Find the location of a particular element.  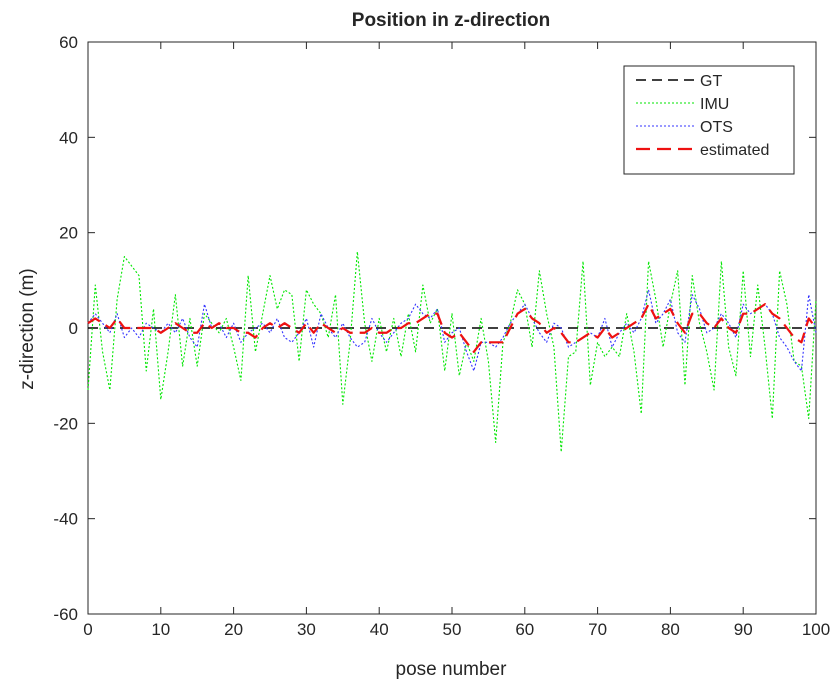

legend-label-ots: OTS is located at coordinates (716, 127).